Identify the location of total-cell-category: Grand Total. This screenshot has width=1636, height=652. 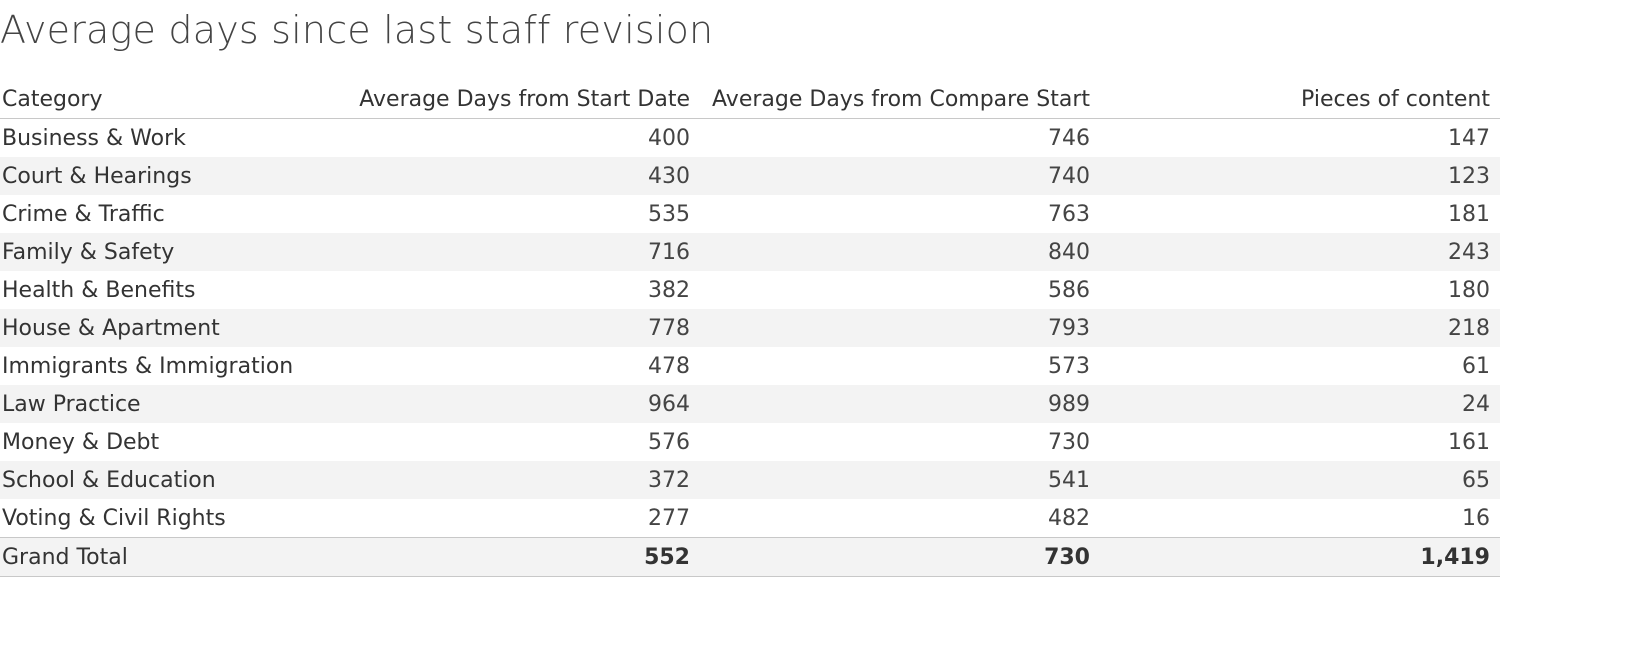
(150, 557).